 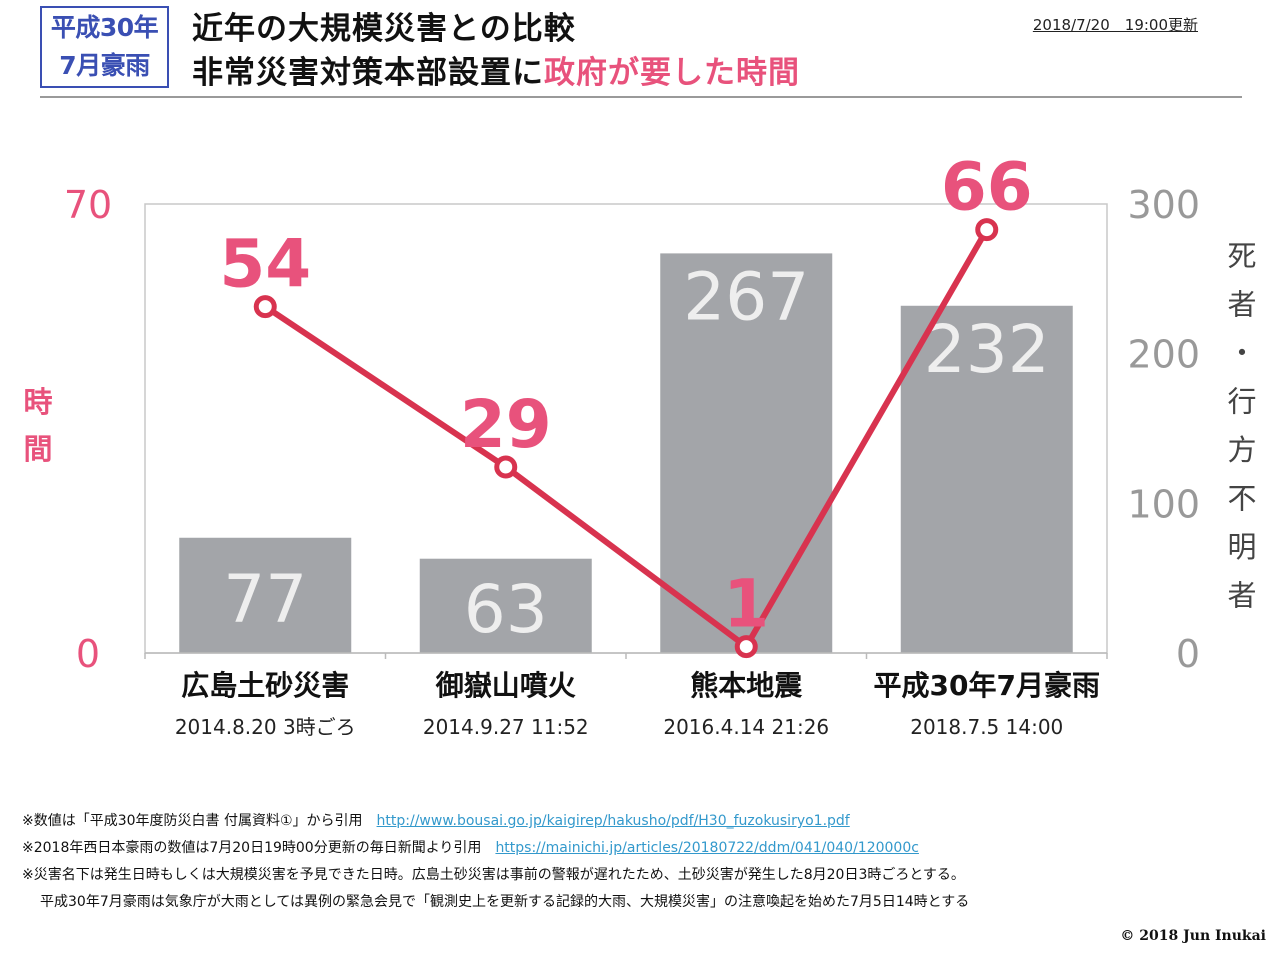 I want to click on time-label-4: 66, so click(x=987, y=187).